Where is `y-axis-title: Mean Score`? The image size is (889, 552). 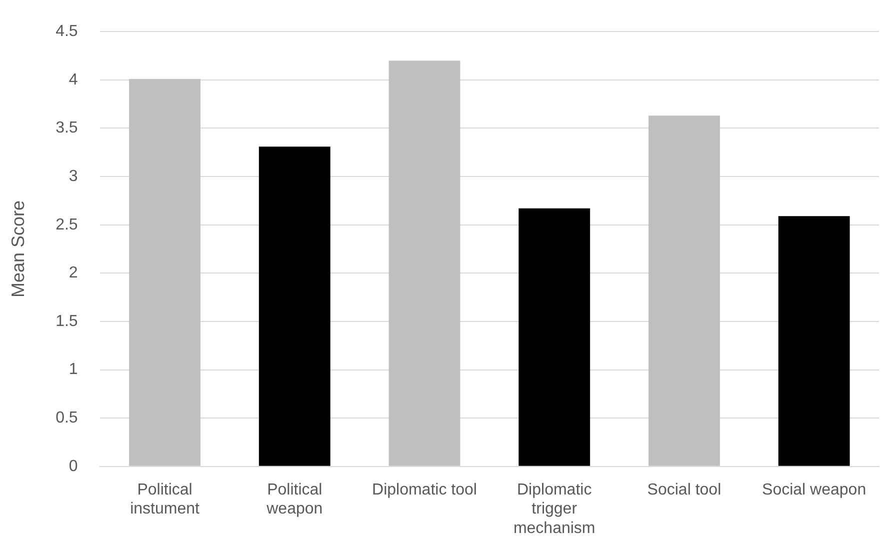
y-axis-title: Mean Score is located at coordinates (18, 249).